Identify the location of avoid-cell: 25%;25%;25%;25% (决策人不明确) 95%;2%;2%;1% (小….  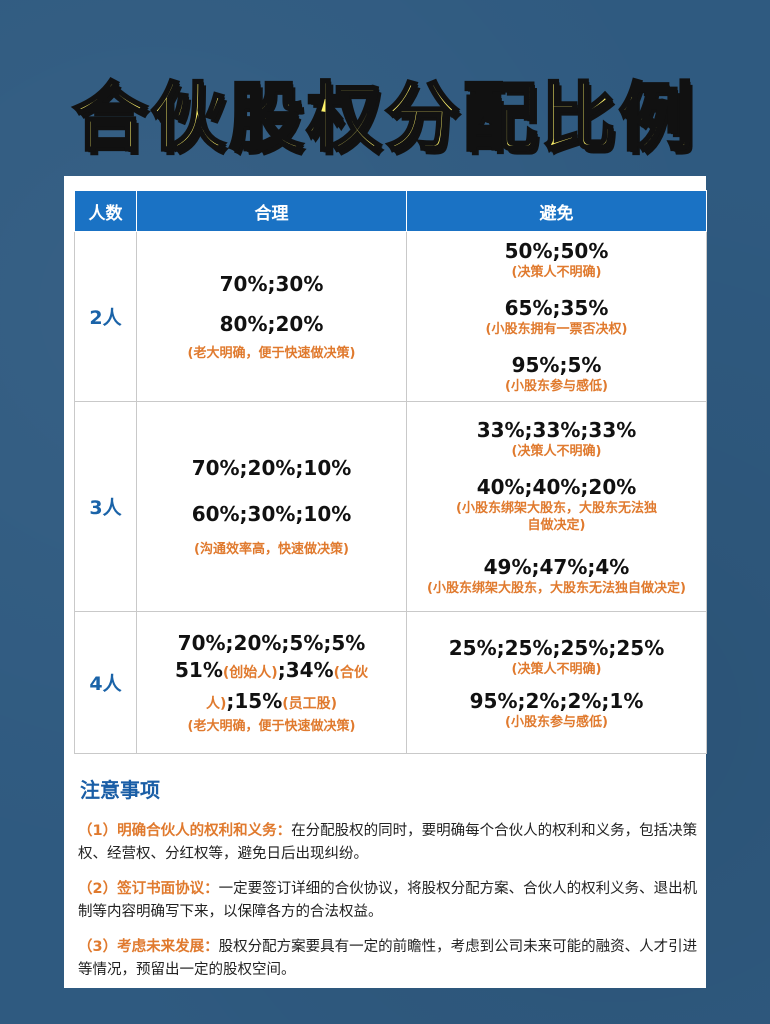
(556, 682).